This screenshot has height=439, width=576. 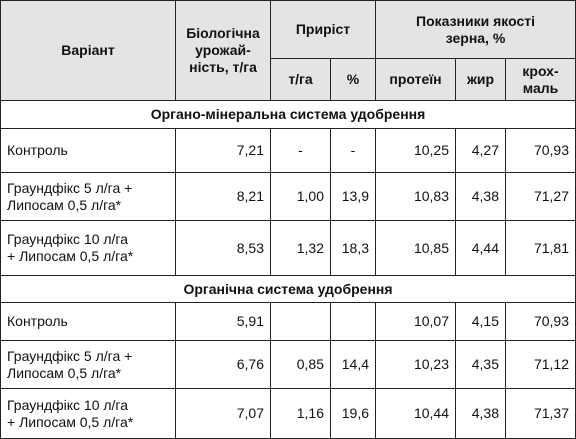 I want to click on section-title: Органічна система удобрення, so click(x=288, y=289).